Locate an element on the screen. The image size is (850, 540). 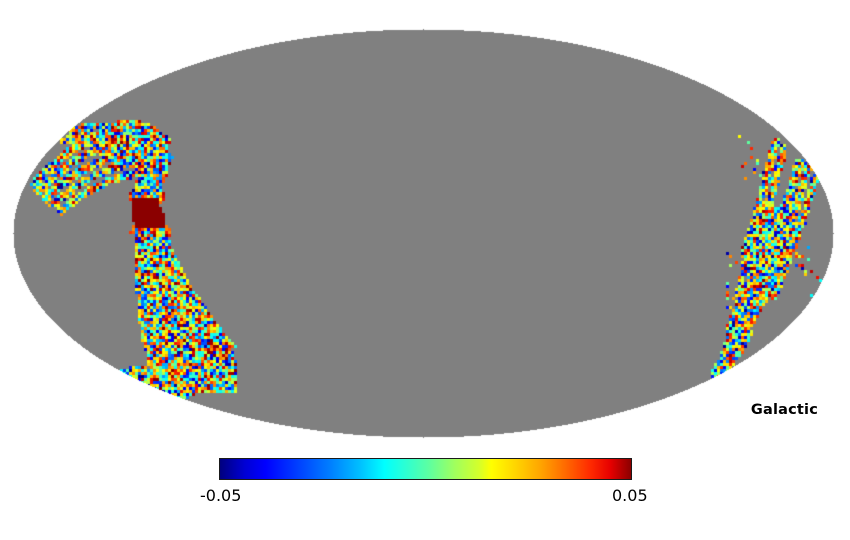
colorbar-min-label: -0.05 is located at coordinates (221, 495).